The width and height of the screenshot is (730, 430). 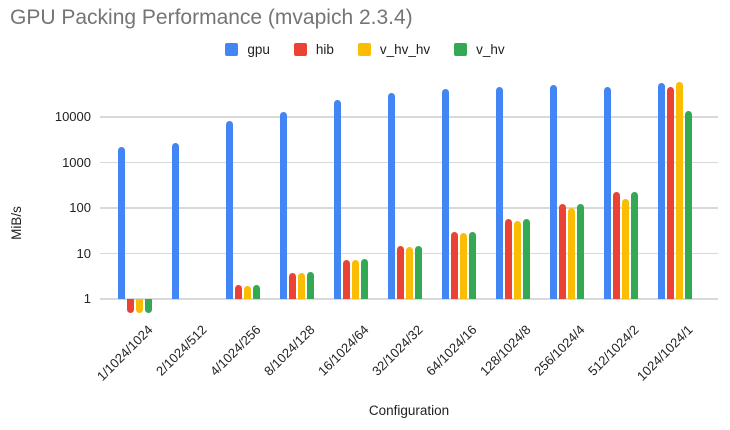 I want to click on x-axis-title: Configuration, so click(x=409, y=410).